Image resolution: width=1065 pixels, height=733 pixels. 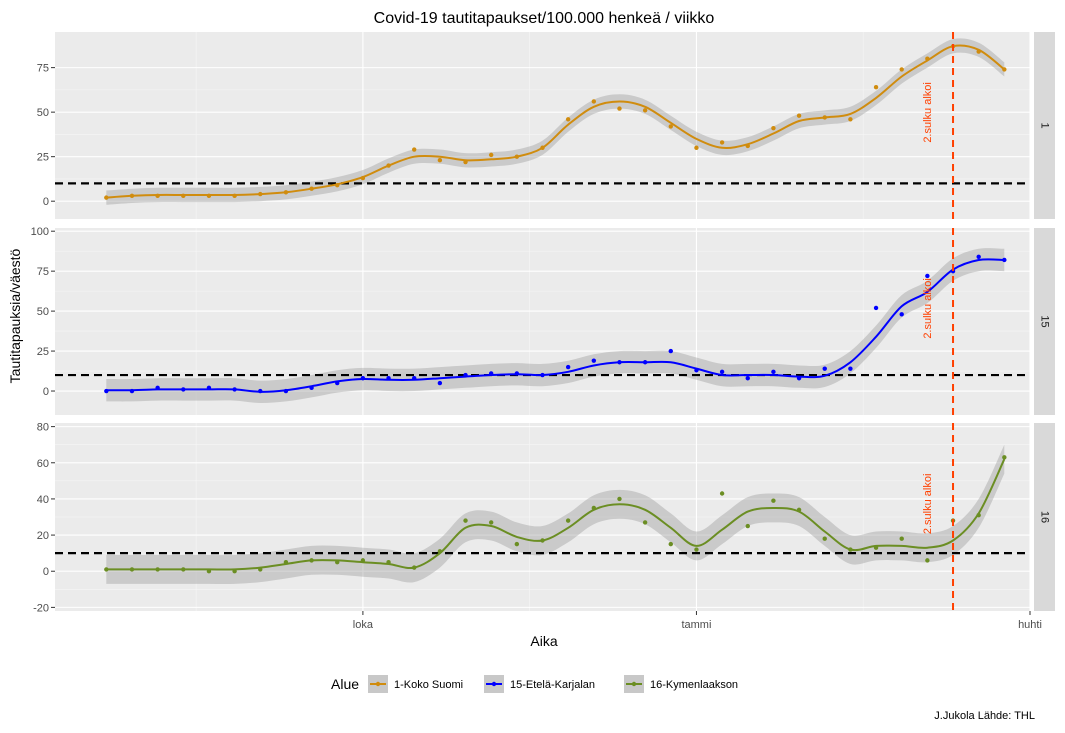 What do you see at coordinates (984, 716) in the screenshot?
I see `caption: J.Jukola Lähde: THL` at bounding box center [984, 716].